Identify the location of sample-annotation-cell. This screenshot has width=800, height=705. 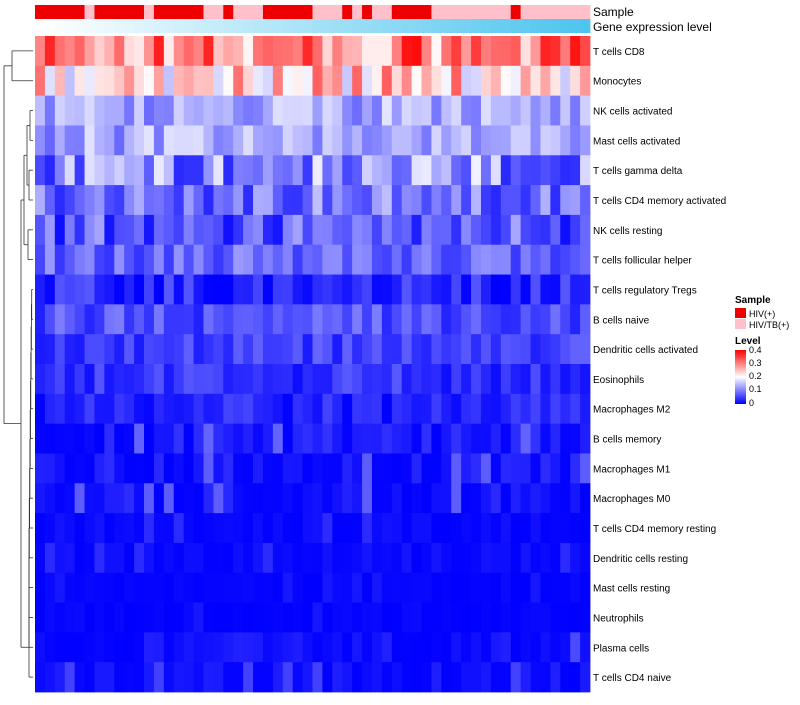
(407, 12).